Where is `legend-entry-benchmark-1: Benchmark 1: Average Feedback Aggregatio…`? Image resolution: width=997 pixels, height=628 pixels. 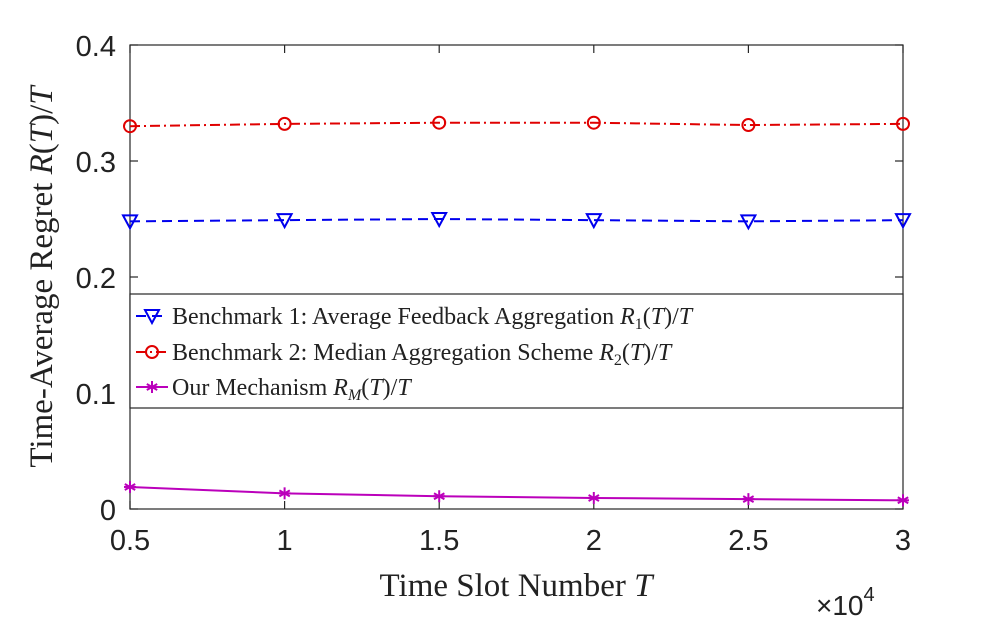
legend-entry-benchmark-1: Benchmark 1: Average Feedback Aggregatio… is located at coordinates (433, 318).